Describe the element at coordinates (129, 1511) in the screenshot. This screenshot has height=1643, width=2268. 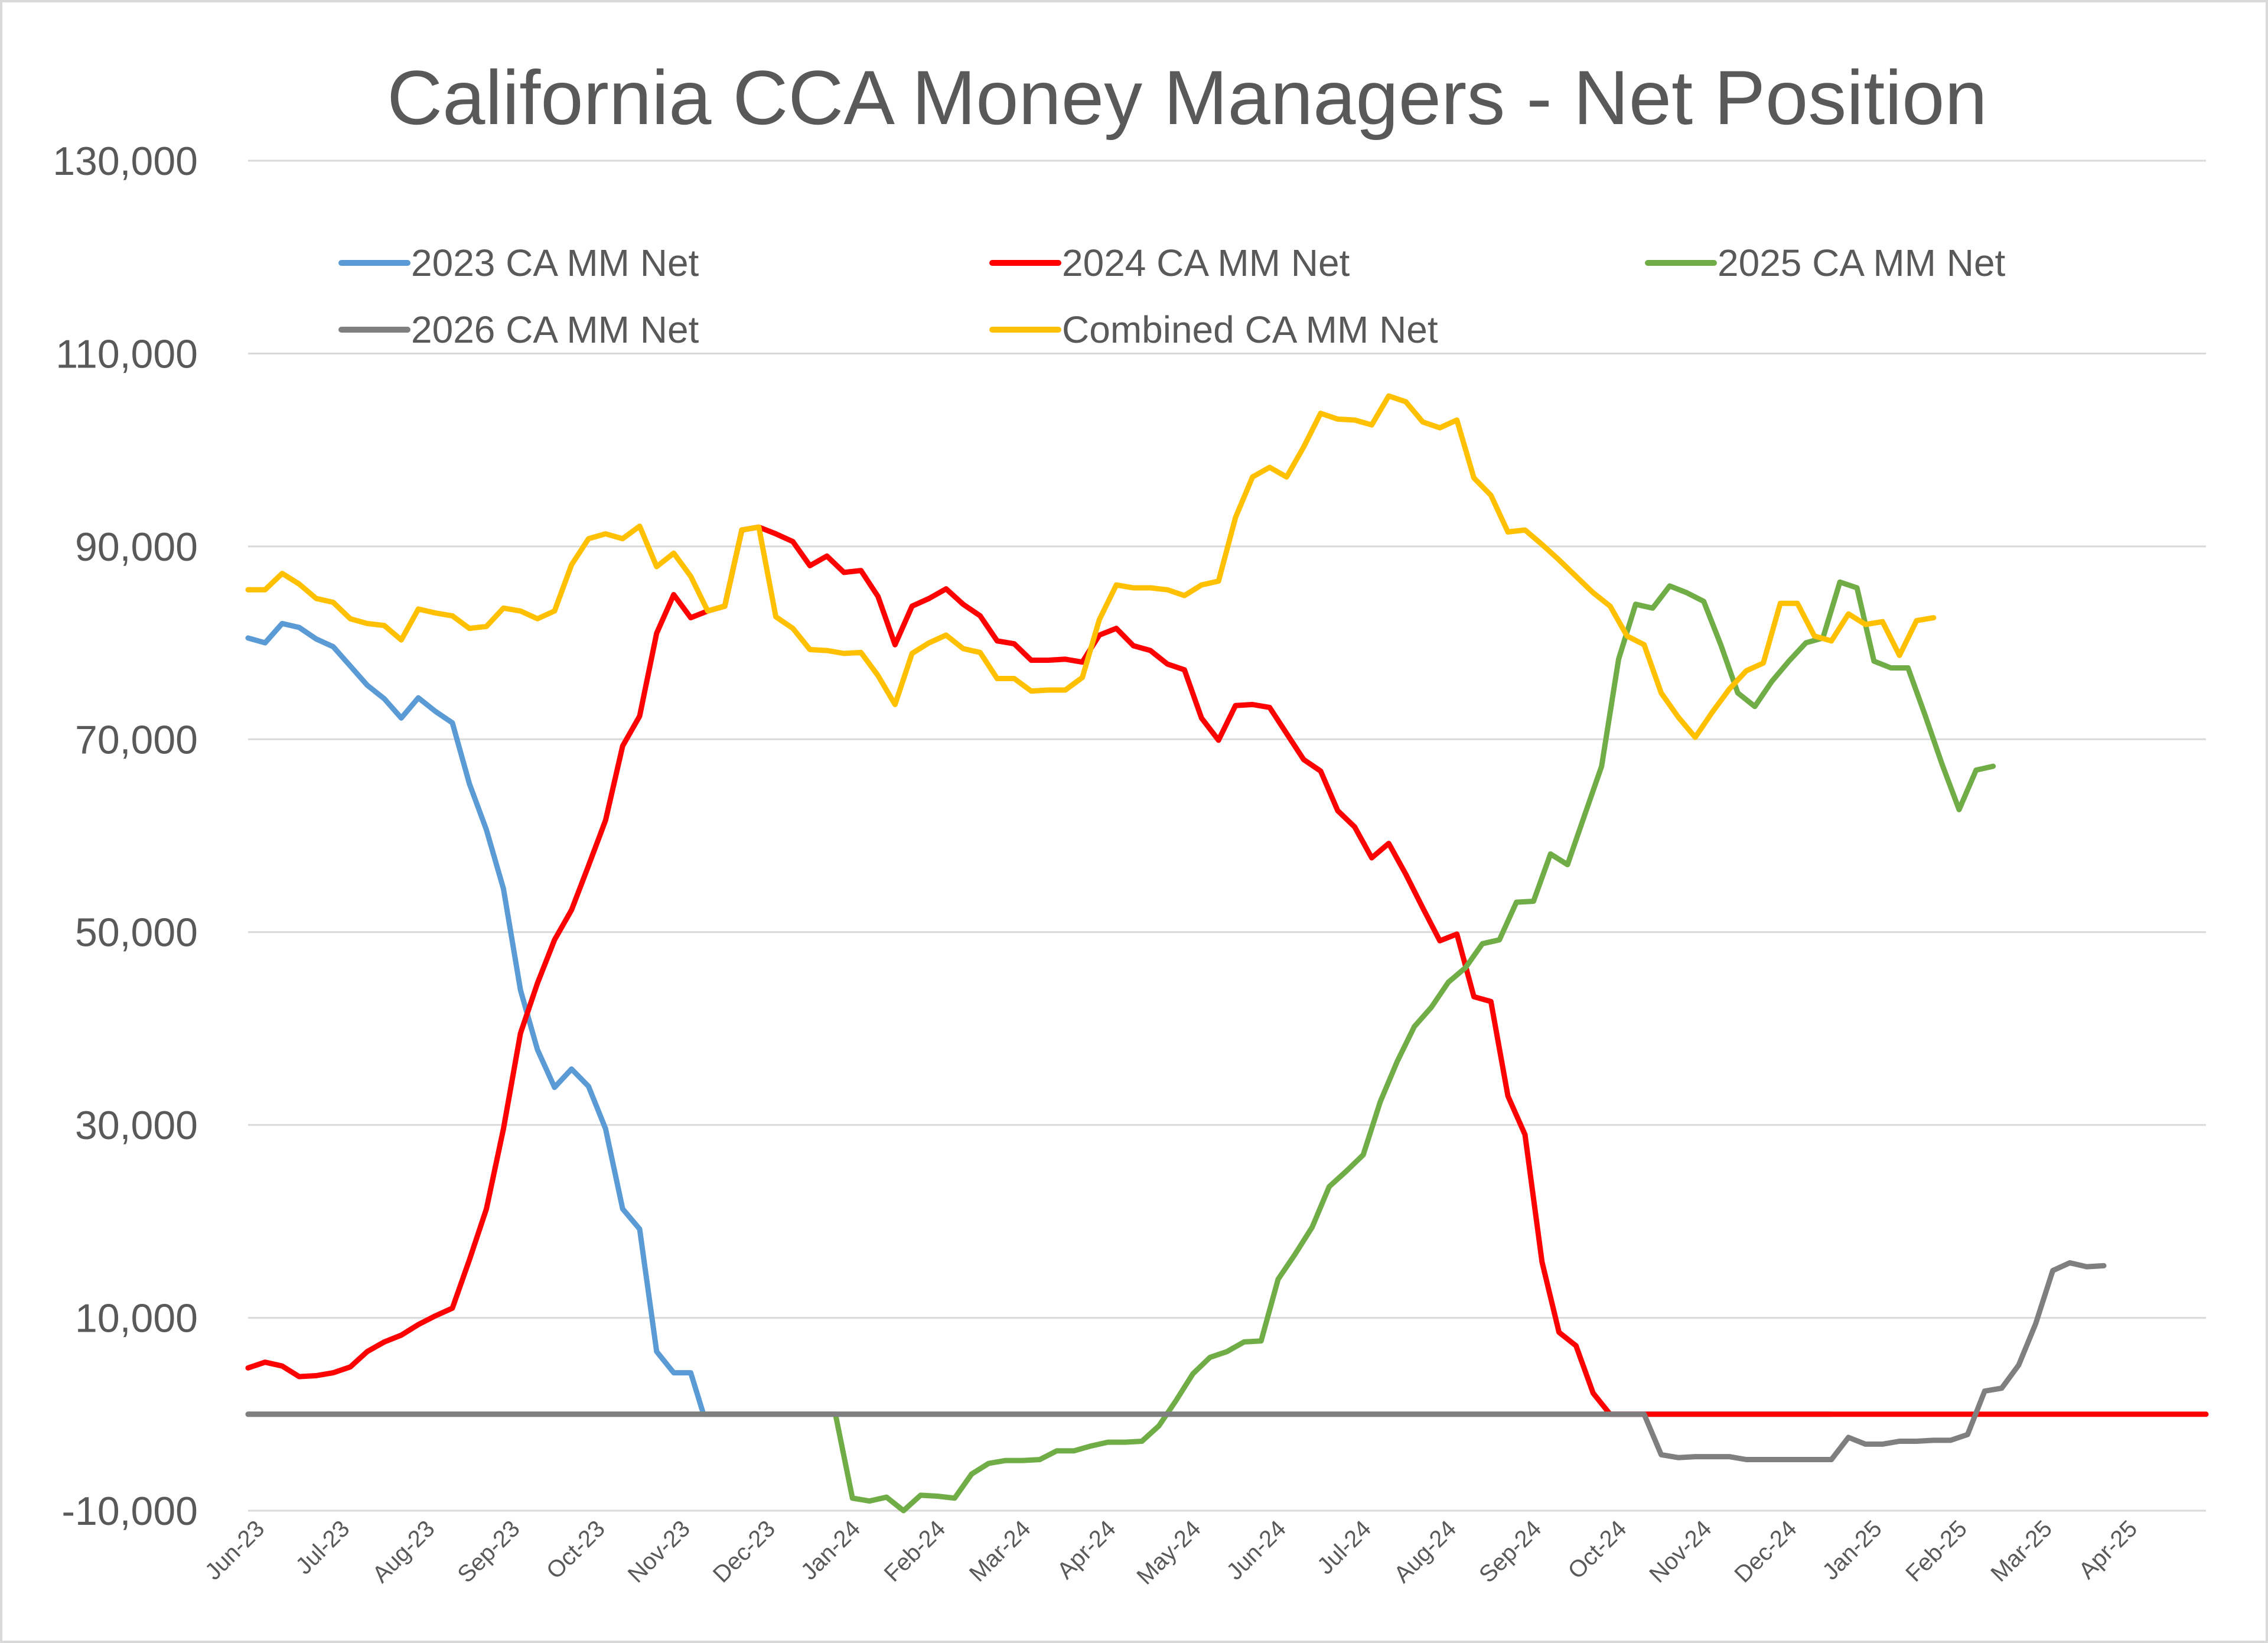
I see `y-tick-label: -10,000` at that location.